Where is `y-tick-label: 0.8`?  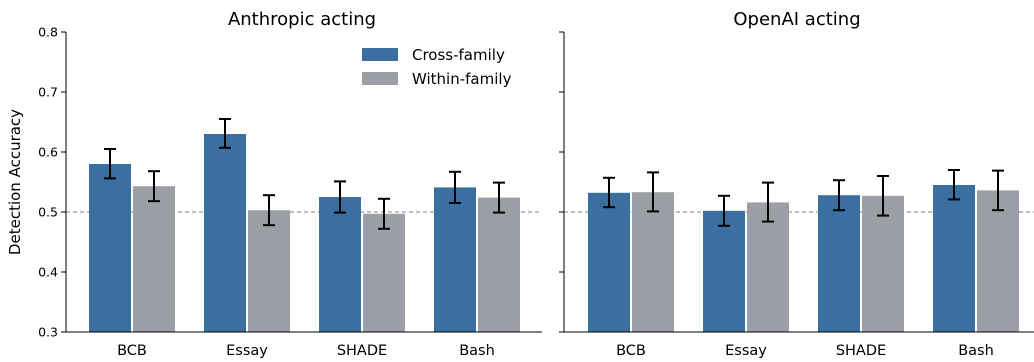
y-tick-label: 0.8 is located at coordinates (48, 32).